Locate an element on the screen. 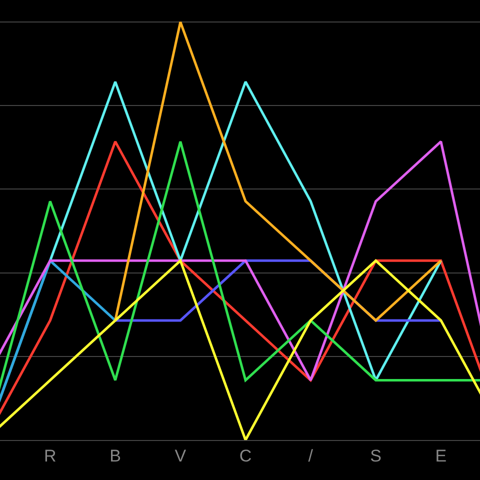  x-tick-label: B is located at coordinates (115, 456).